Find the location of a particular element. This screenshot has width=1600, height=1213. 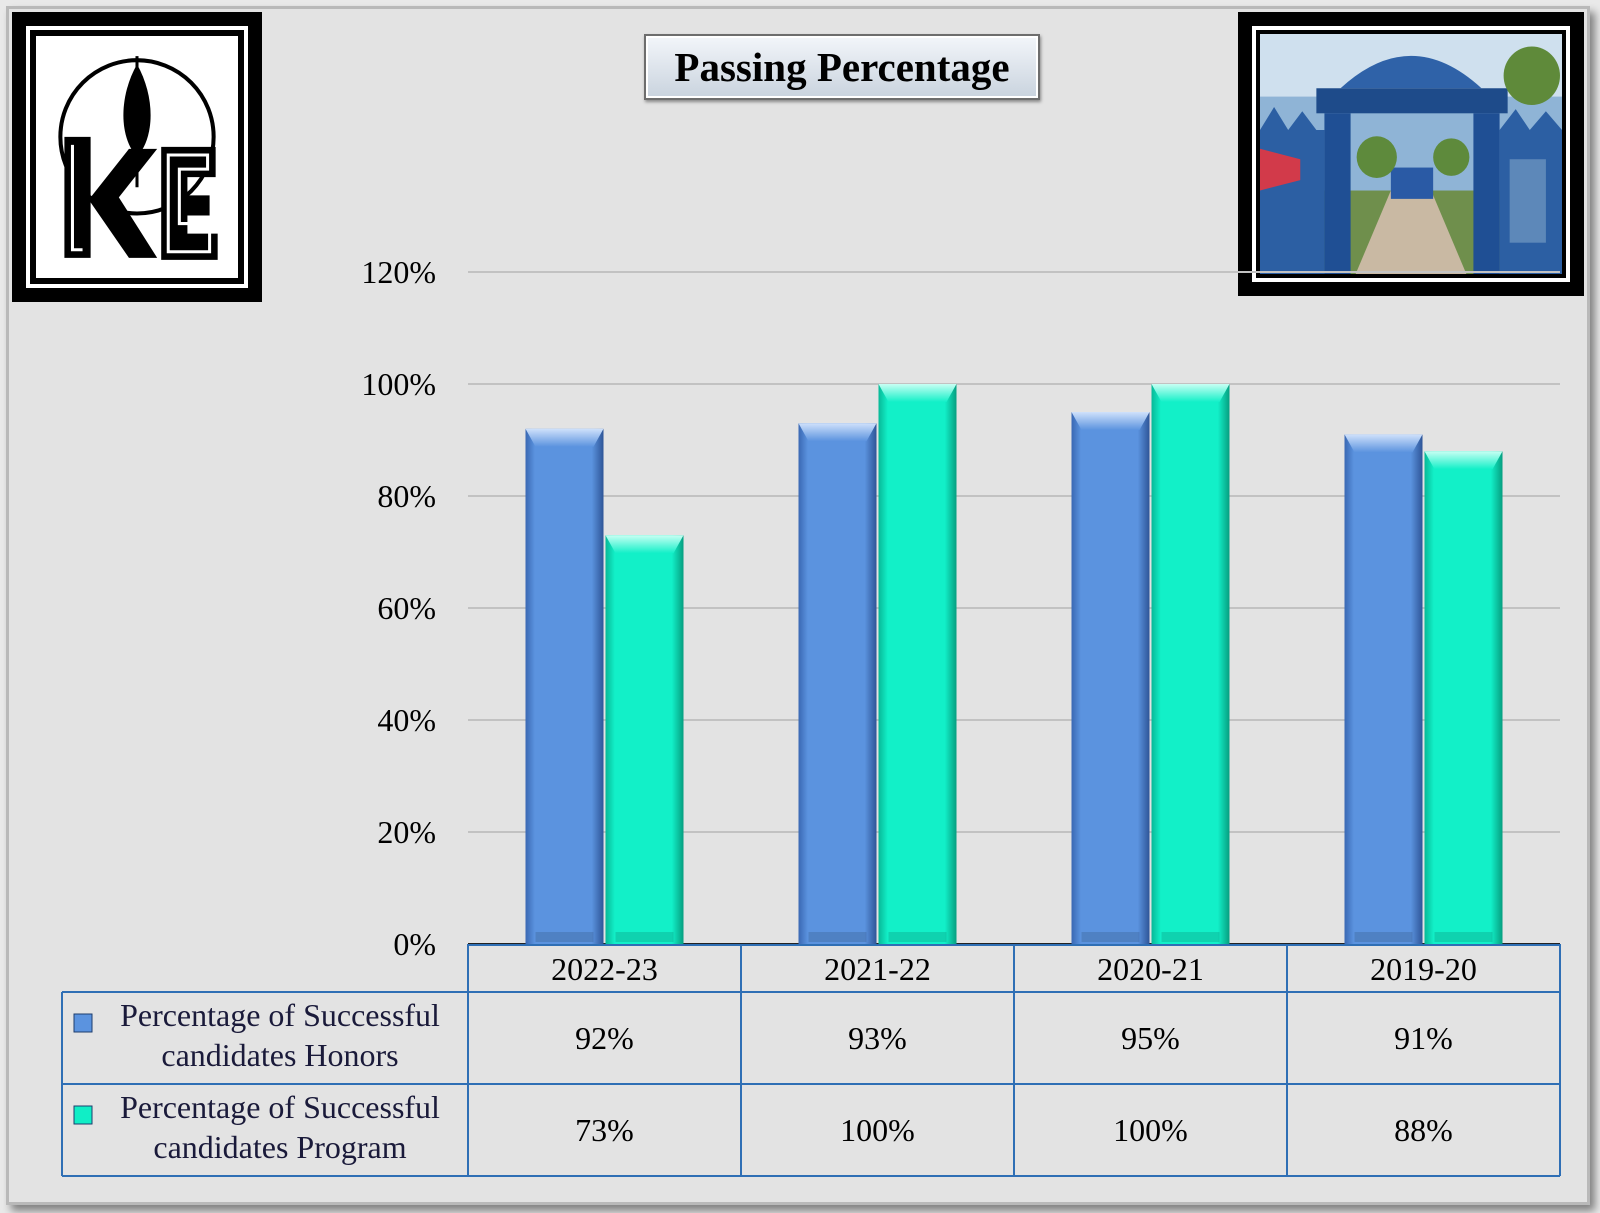

college-gate-photo is located at coordinates (1411, 154).